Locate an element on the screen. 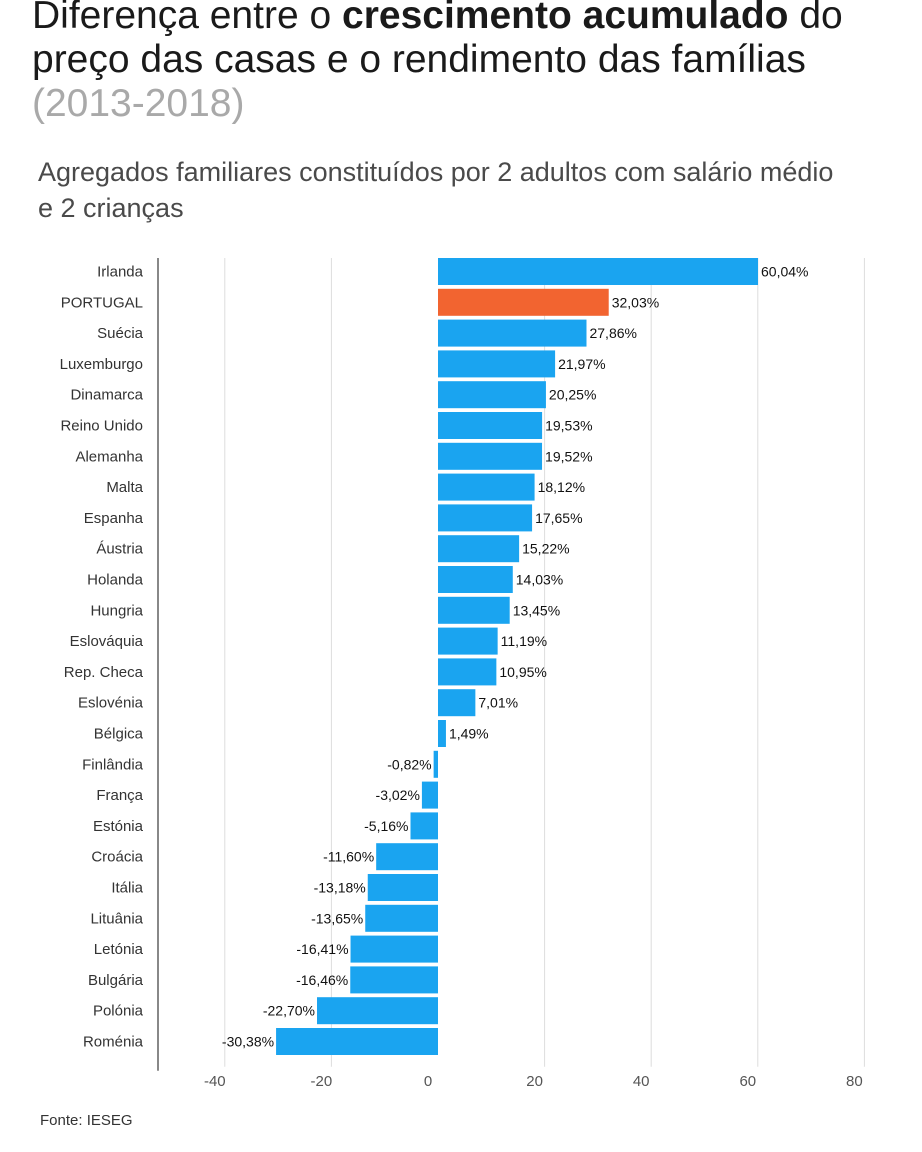 Image resolution: width=922 pixels, height=1152 pixels. x-tick-label: -20 is located at coordinates (322, 1081).